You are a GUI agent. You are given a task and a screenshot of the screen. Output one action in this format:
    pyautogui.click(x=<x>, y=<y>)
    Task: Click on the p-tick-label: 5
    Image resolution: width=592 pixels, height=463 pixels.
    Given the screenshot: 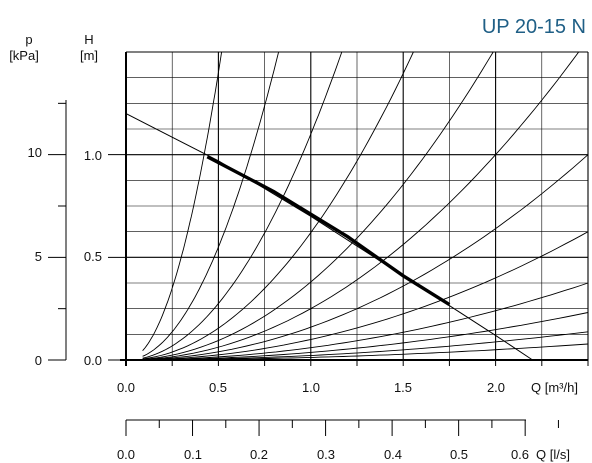 What is the action you would take?
    pyautogui.click(x=38, y=256)
    